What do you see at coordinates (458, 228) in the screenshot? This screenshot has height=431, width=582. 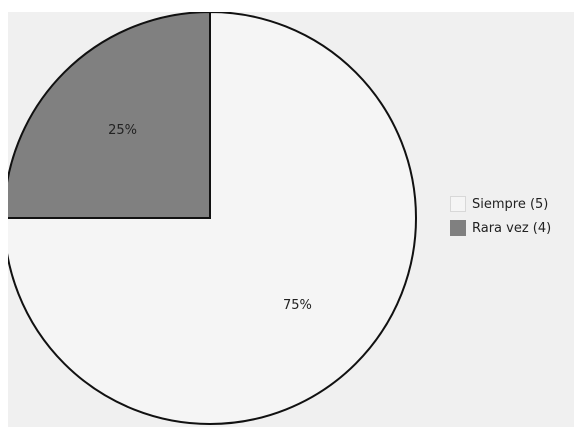 I see `legend-swatch-rara-vez` at bounding box center [458, 228].